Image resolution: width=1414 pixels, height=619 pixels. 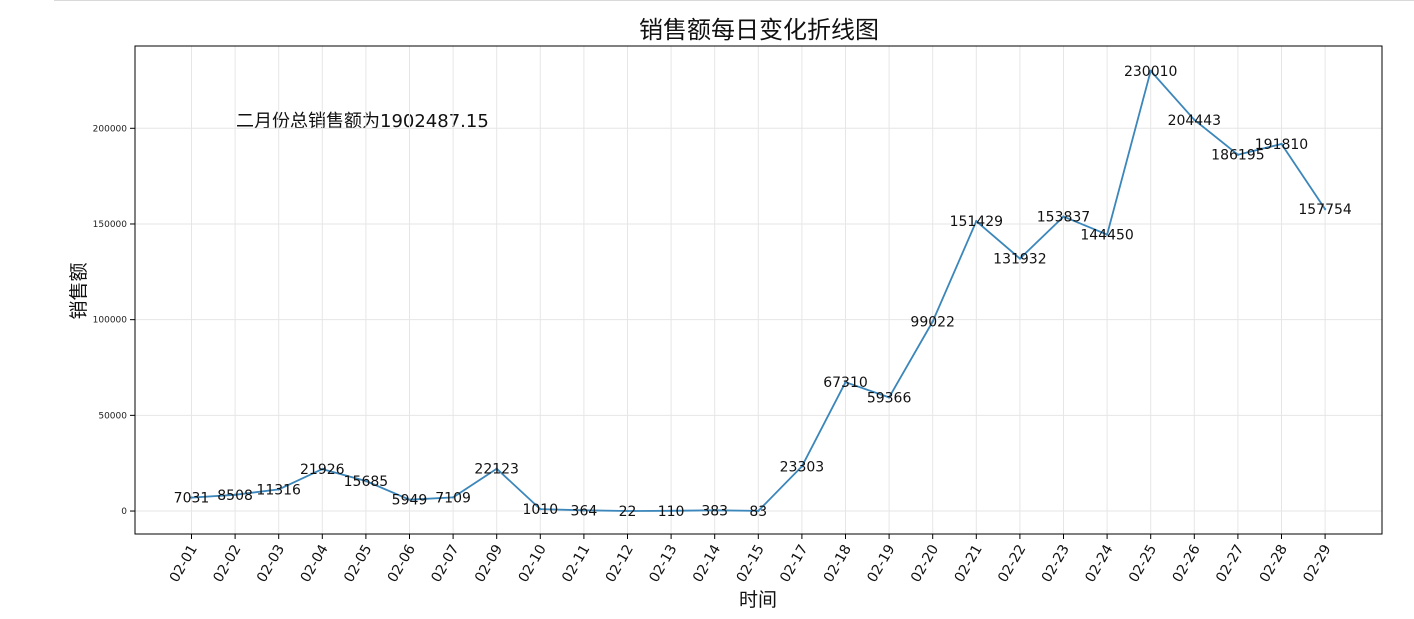 I want to click on data-label: 153837, so click(x=1063, y=218).